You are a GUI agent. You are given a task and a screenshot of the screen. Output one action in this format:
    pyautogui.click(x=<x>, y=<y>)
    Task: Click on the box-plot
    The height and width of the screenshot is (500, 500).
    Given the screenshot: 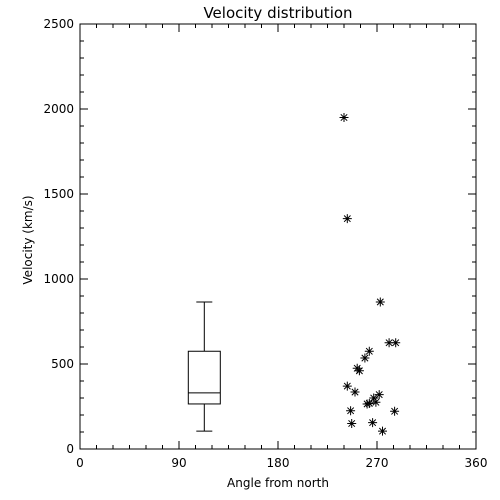 What is the action you would take?
    pyautogui.click(x=204, y=366)
    